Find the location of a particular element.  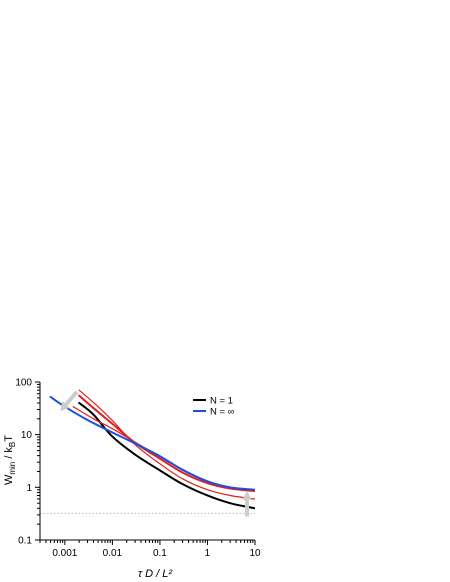

series-layer is located at coordinates (152, 449).